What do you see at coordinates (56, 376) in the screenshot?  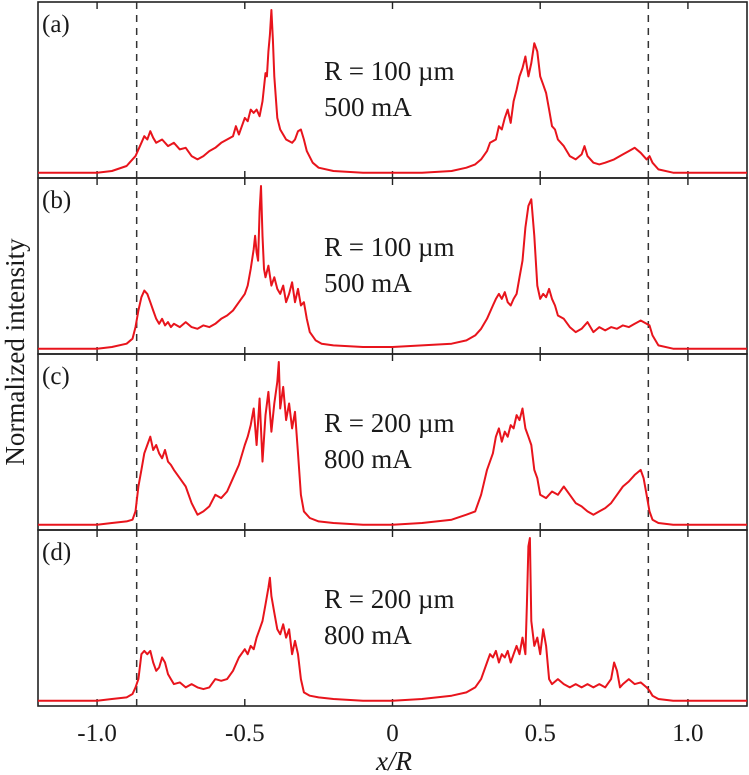 I see `panel-label: (c)` at bounding box center [56, 376].